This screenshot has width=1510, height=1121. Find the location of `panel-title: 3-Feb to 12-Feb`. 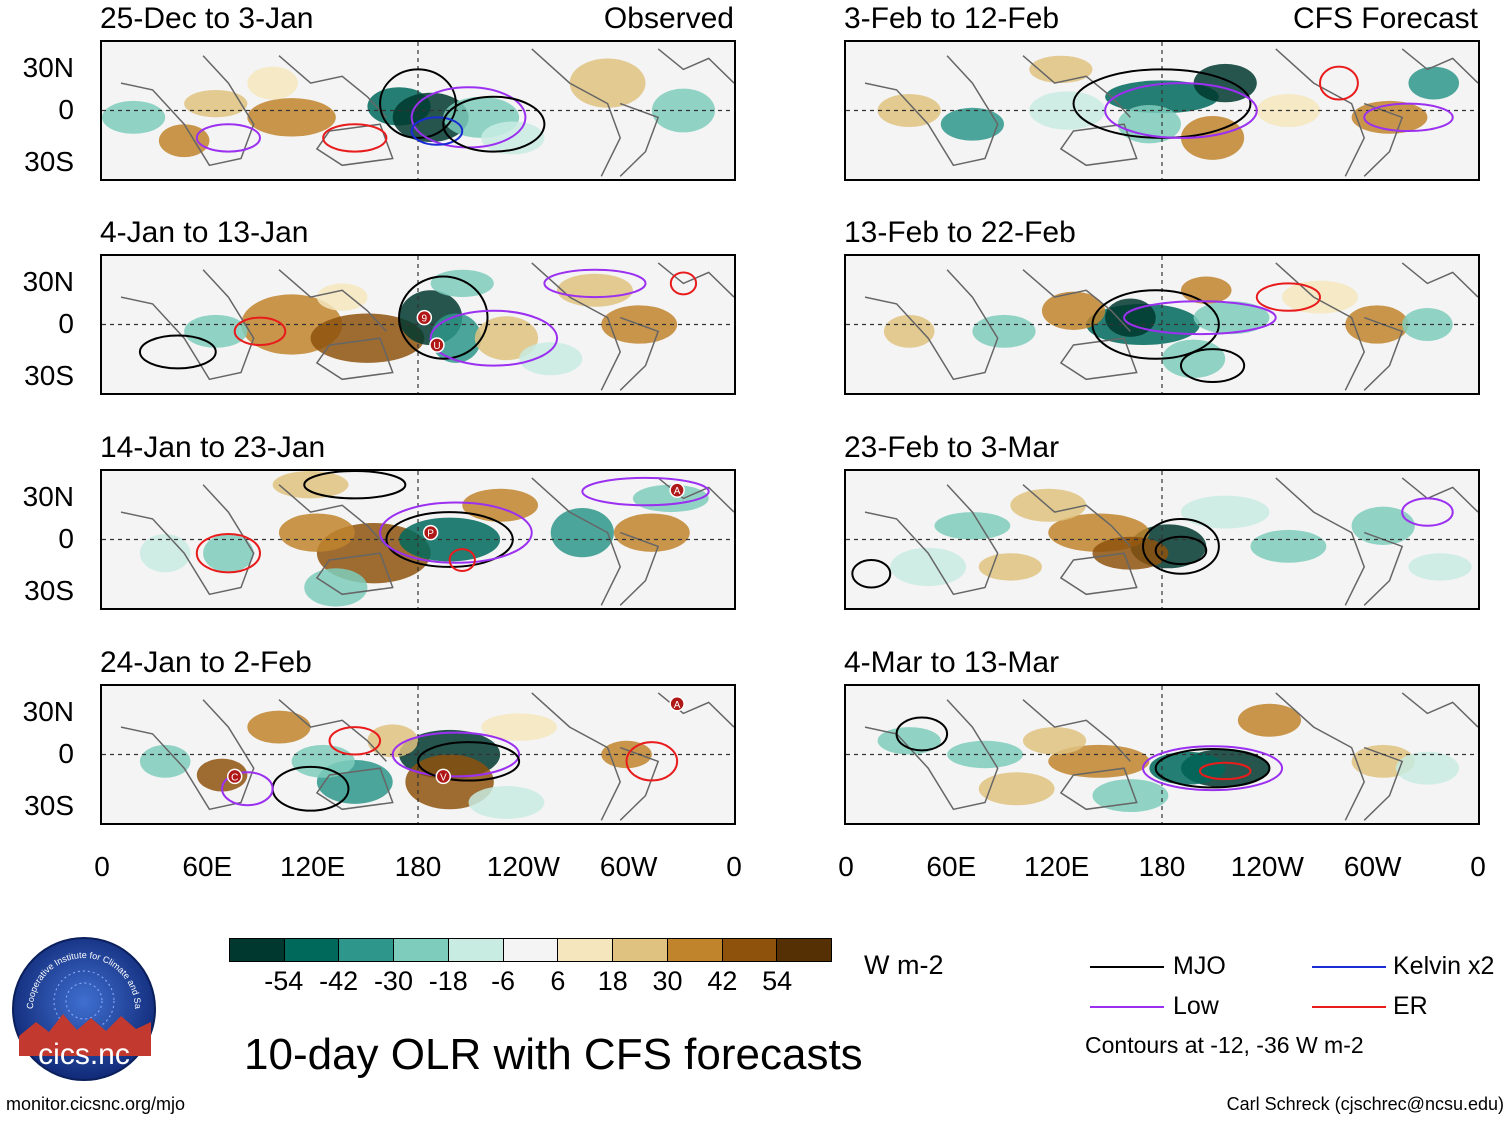

panel-title: 3-Feb to 12-Feb is located at coordinates (952, 18).